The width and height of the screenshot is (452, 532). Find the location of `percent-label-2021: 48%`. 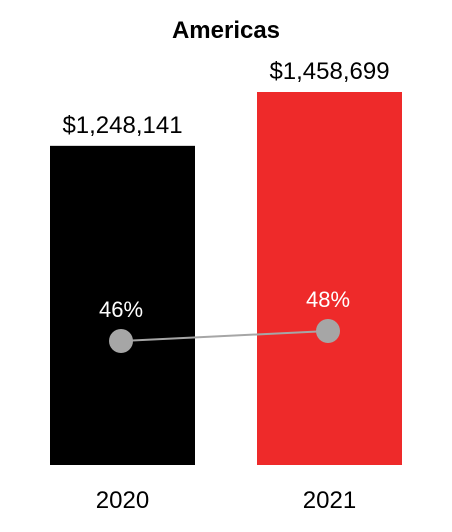

percent-label-2021: 48% is located at coordinates (328, 299).